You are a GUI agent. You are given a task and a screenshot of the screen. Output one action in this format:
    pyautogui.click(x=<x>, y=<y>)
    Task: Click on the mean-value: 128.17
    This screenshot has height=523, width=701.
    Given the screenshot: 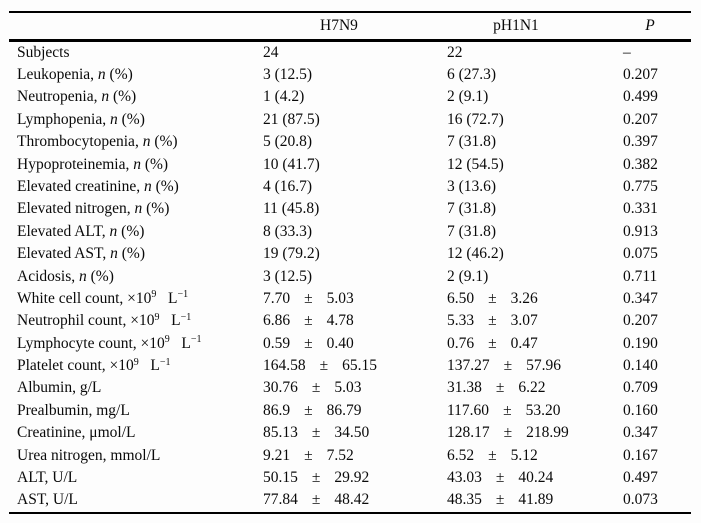 What is the action you would take?
    pyautogui.click(x=468, y=433)
    